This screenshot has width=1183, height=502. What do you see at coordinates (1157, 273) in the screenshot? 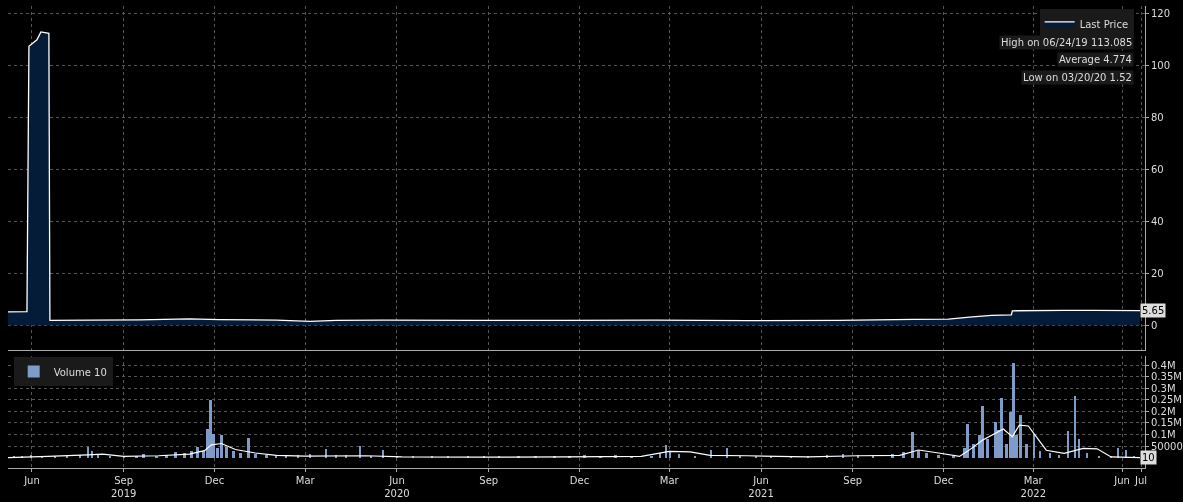
I see `y-tick-label: 20` at bounding box center [1157, 273].